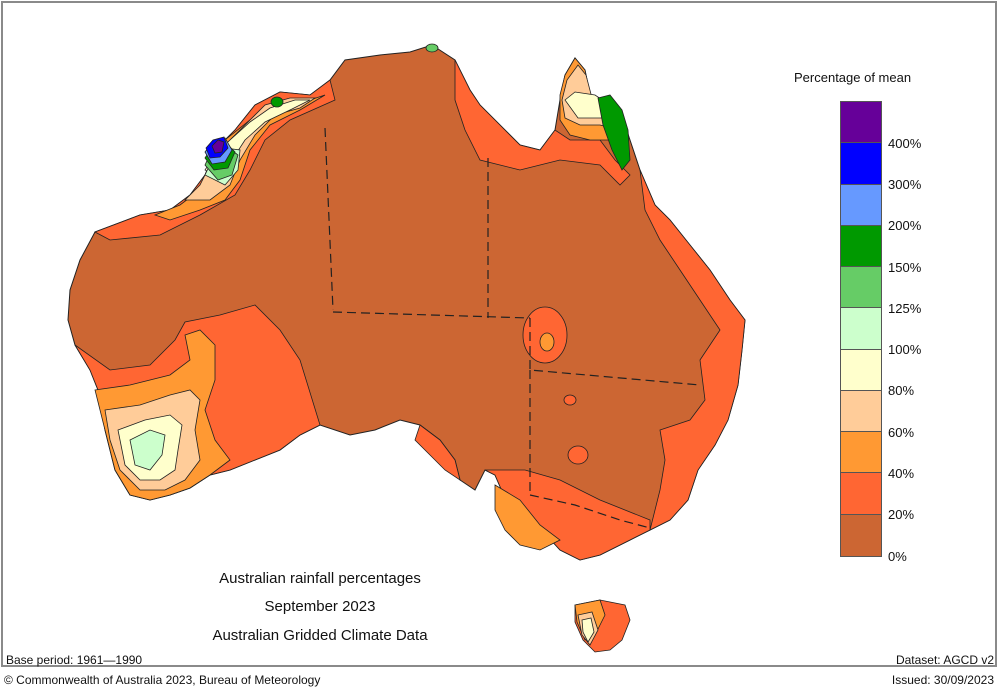 Image resolution: width=1000 pixels, height=688 pixels. What do you see at coordinates (320, 606) in the screenshot?
I see `map-subtitle-period: September 2023` at bounding box center [320, 606].